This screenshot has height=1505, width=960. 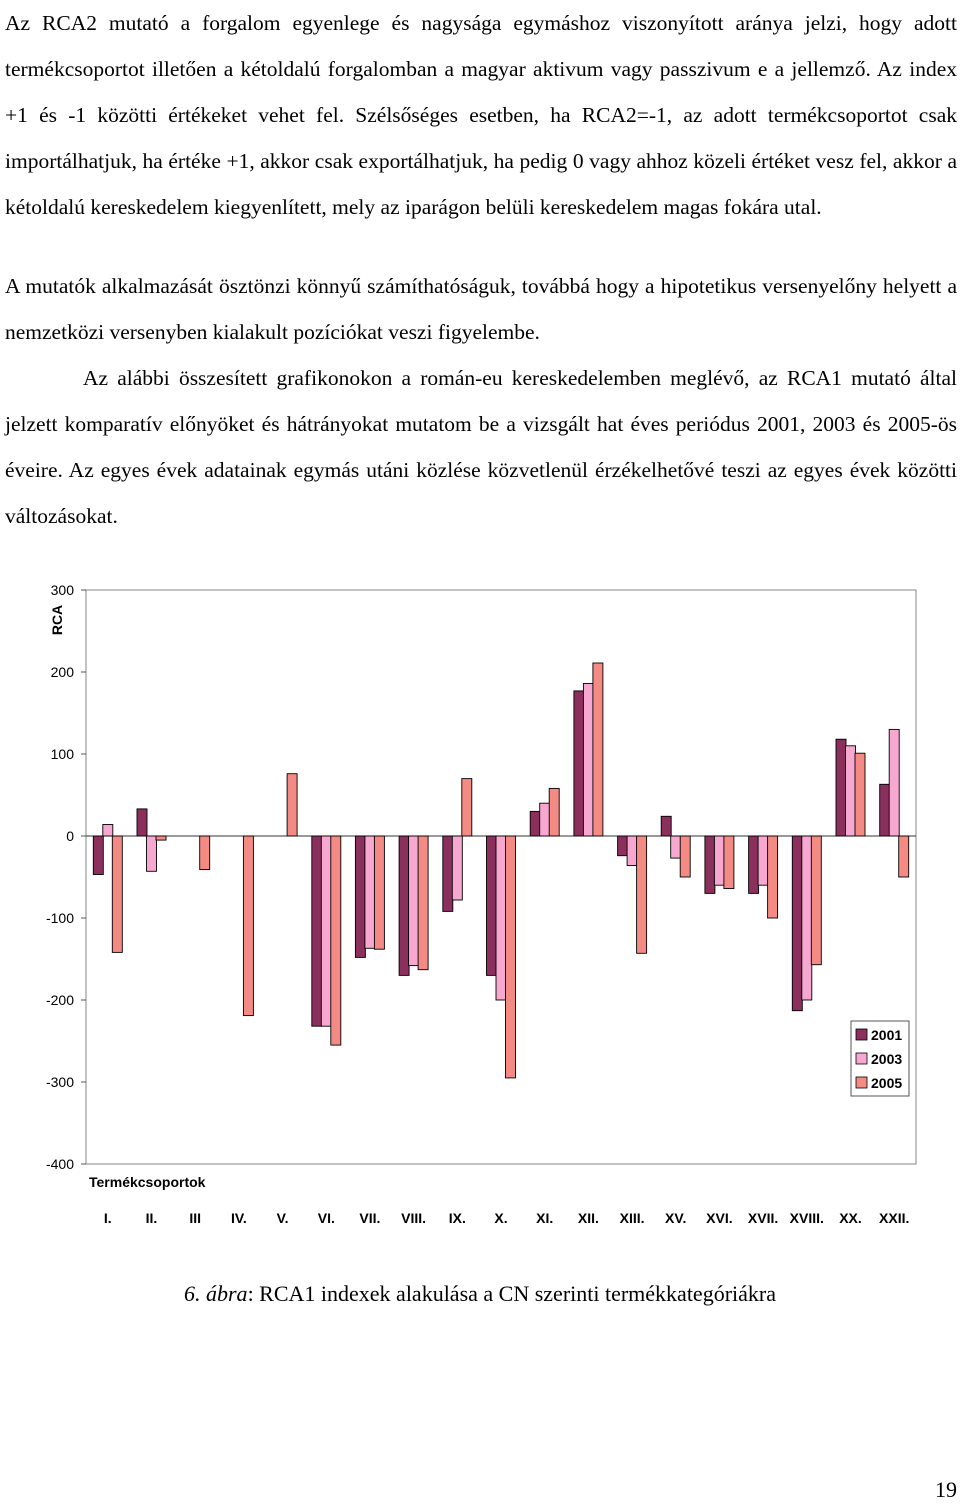 I want to click on bar-2001-XVIII, so click(x=797, y=923).